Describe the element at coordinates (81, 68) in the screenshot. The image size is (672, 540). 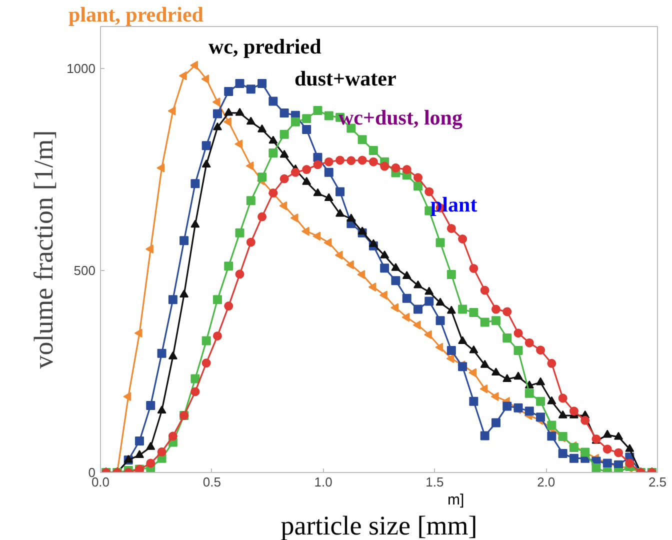
I see `y-tick-label: 1000` at that location.